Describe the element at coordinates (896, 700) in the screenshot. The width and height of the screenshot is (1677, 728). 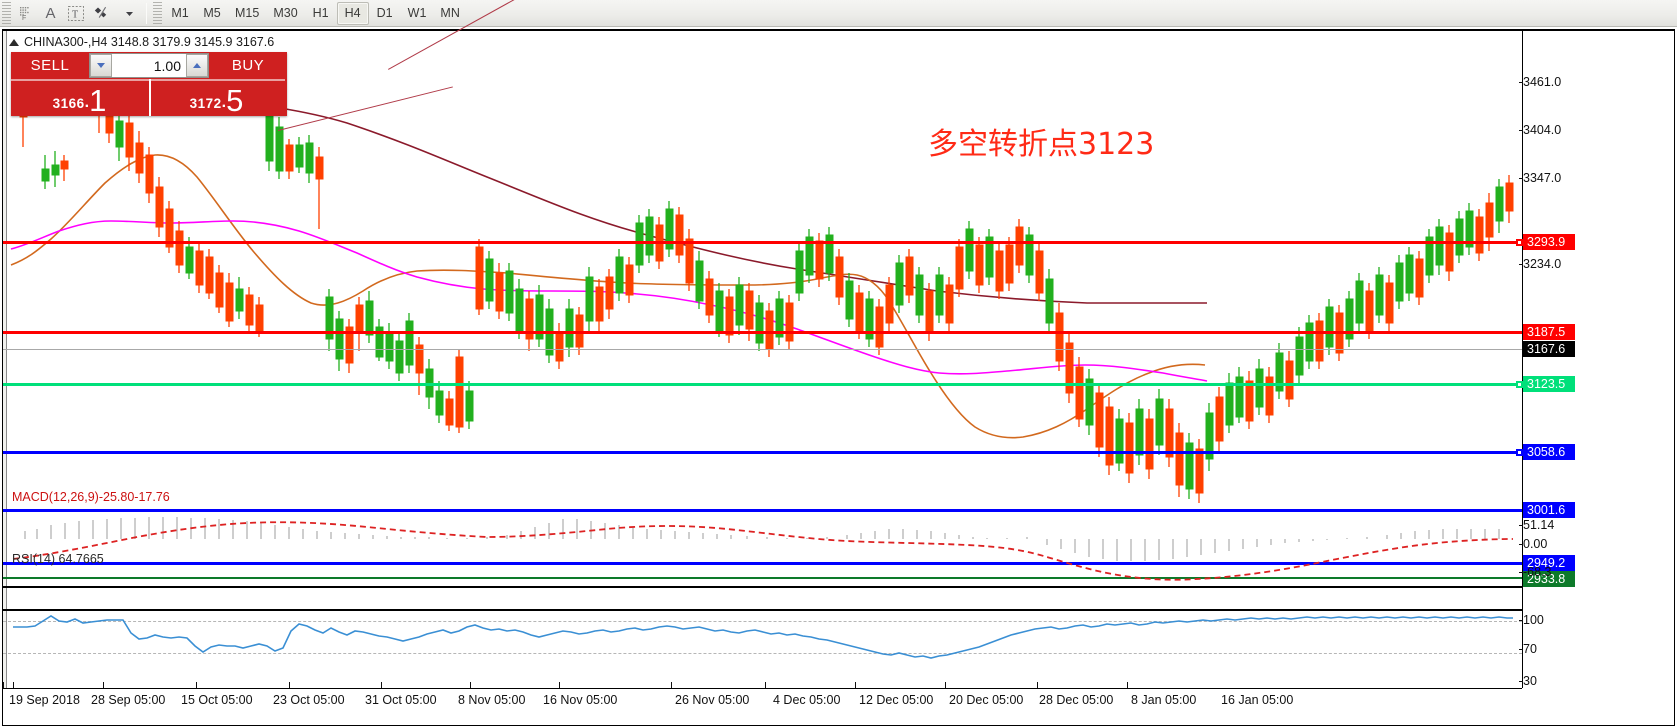
I see `time-label-9: 12 Dec 05:00` at that location.